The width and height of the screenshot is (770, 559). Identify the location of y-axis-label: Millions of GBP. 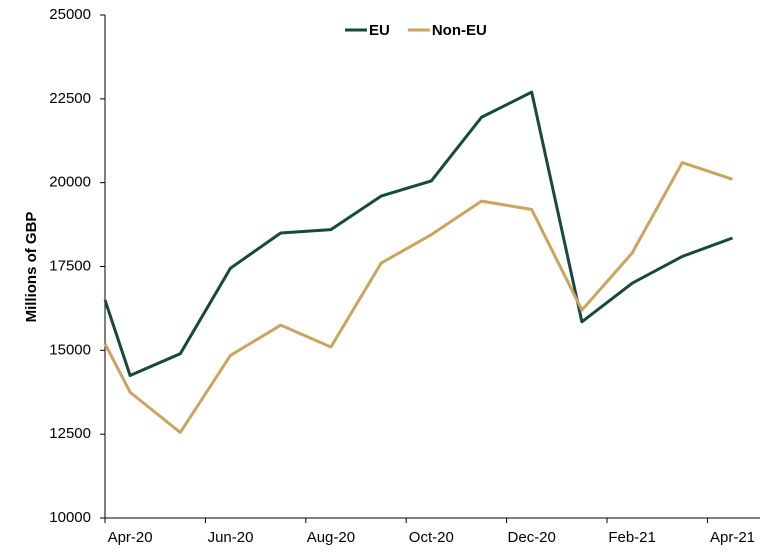
(31, 267).